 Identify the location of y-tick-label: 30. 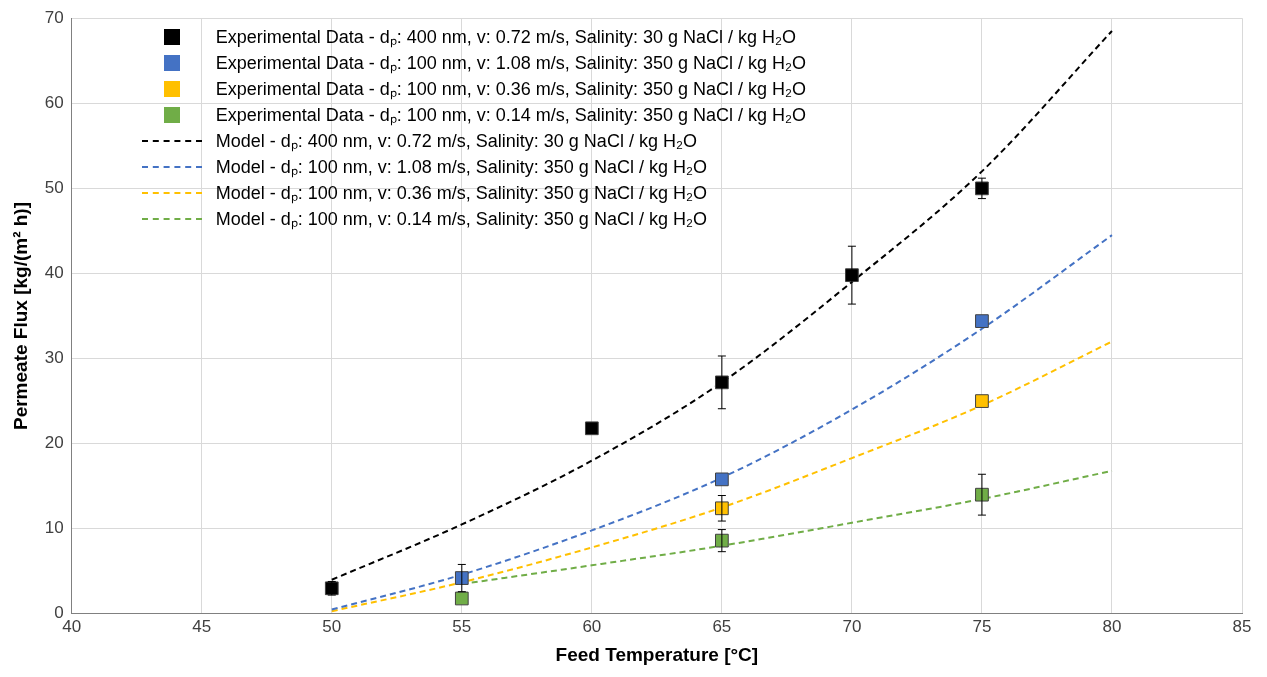
(54, 358).